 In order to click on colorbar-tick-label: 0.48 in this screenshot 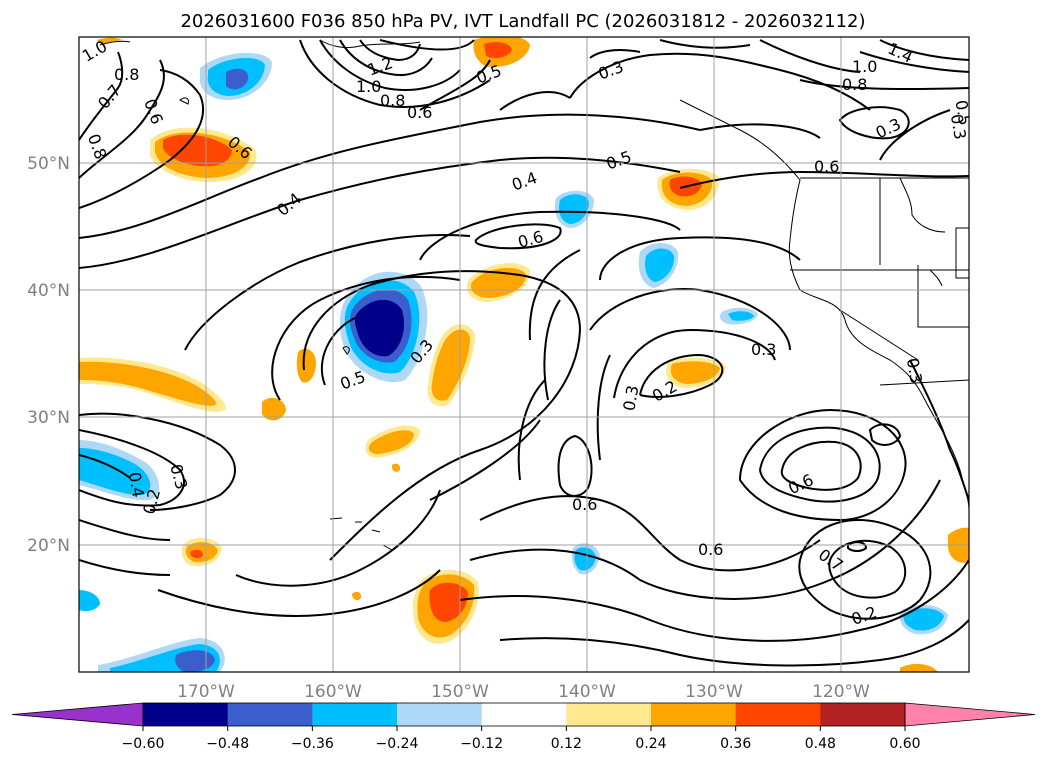, I will do `click(820, 744)`.